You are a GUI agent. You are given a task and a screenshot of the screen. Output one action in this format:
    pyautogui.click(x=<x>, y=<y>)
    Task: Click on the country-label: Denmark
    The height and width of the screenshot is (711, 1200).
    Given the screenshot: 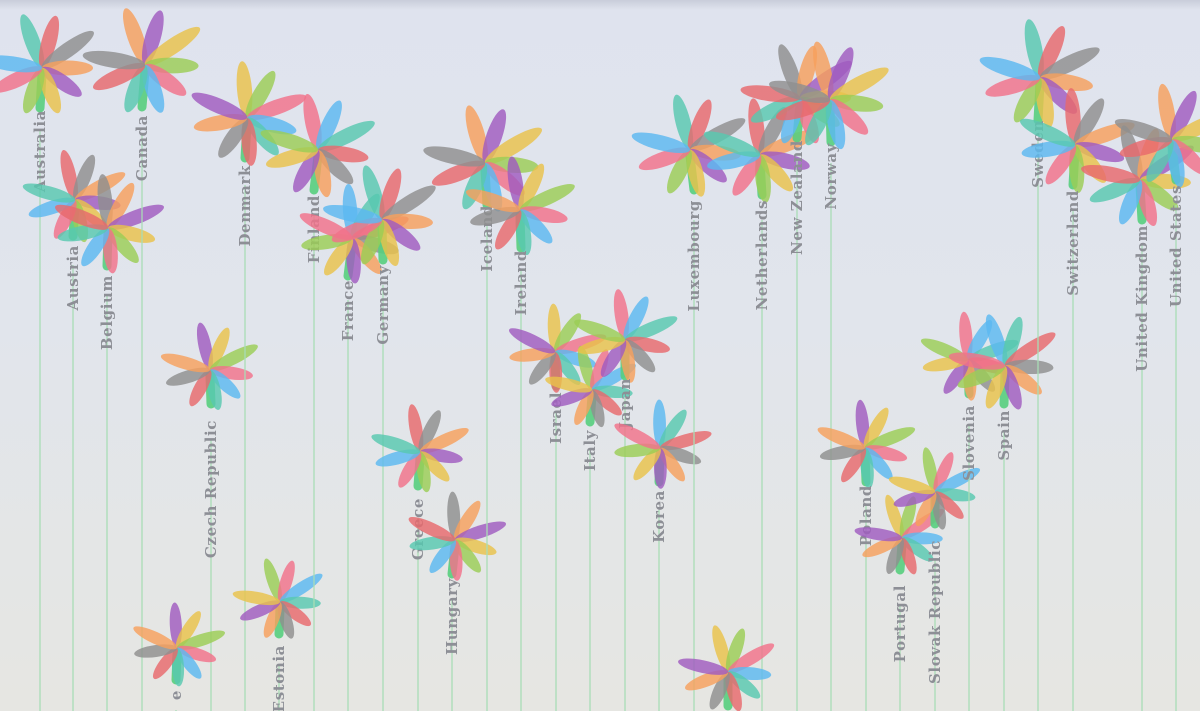 What is the action you would take?
    pyautogui.click(x=245, y=206)
    